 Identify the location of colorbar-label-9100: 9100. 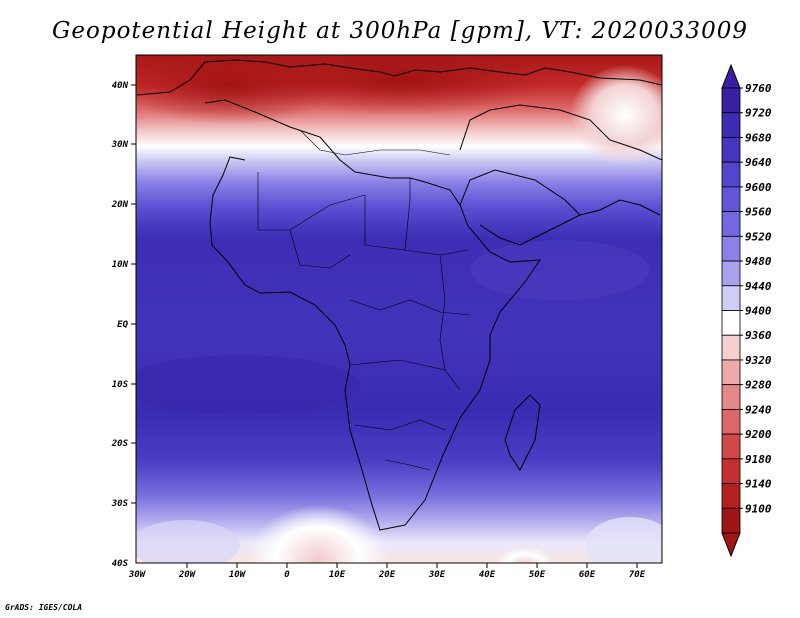
(758, 508).